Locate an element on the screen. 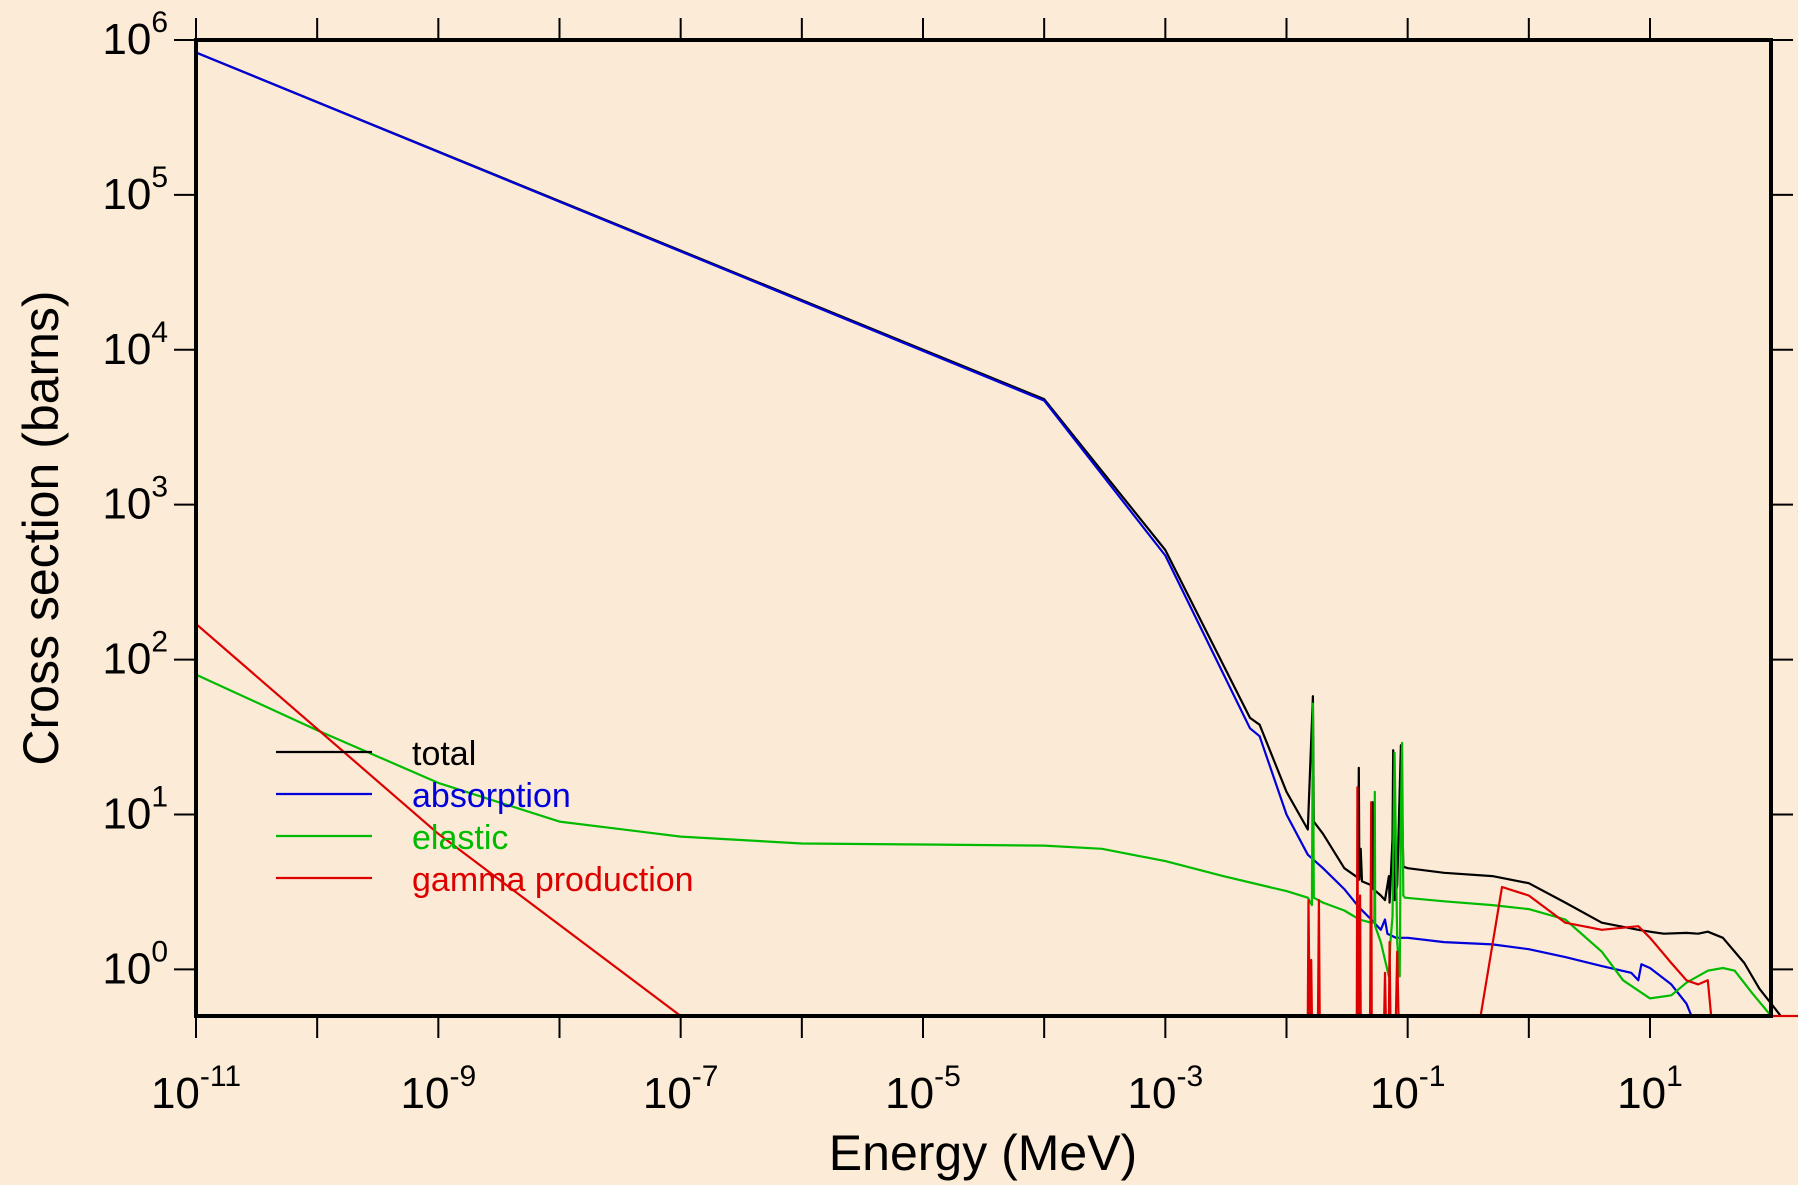 This screenshot has width=1798, height=1185. x-axis-title: Energy (MeV) is located at coordinates (983, 1153).